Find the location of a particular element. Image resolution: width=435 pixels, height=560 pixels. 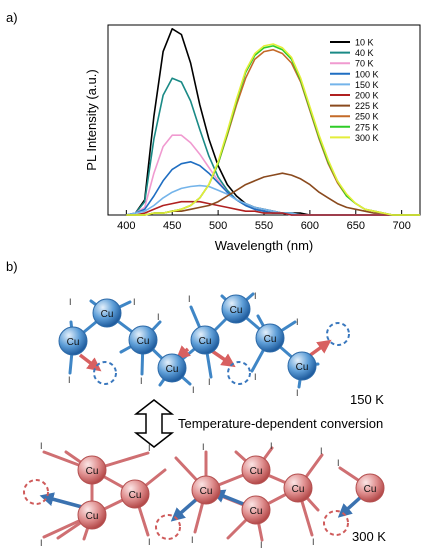

series-line-200k is located at coordinates (273, 208).